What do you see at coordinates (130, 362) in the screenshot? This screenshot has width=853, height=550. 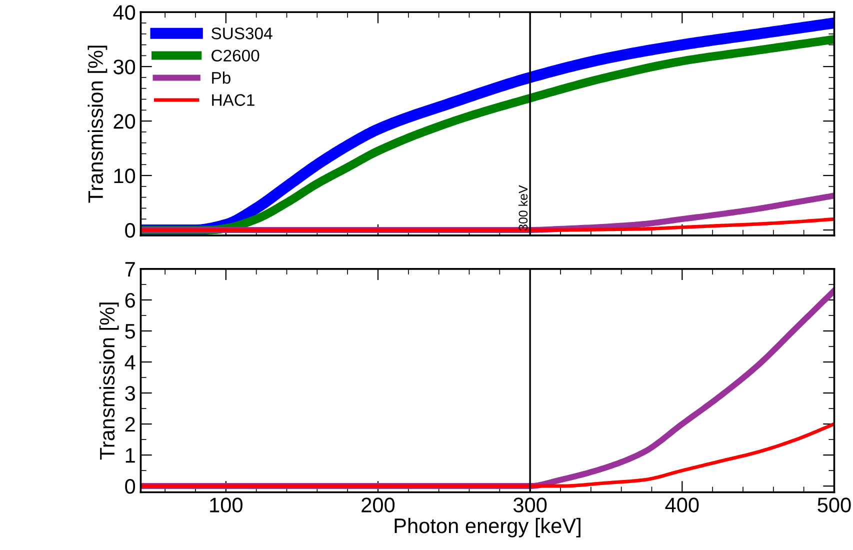 I see `y-tick-label: 4` at bounding box center [130, 362].